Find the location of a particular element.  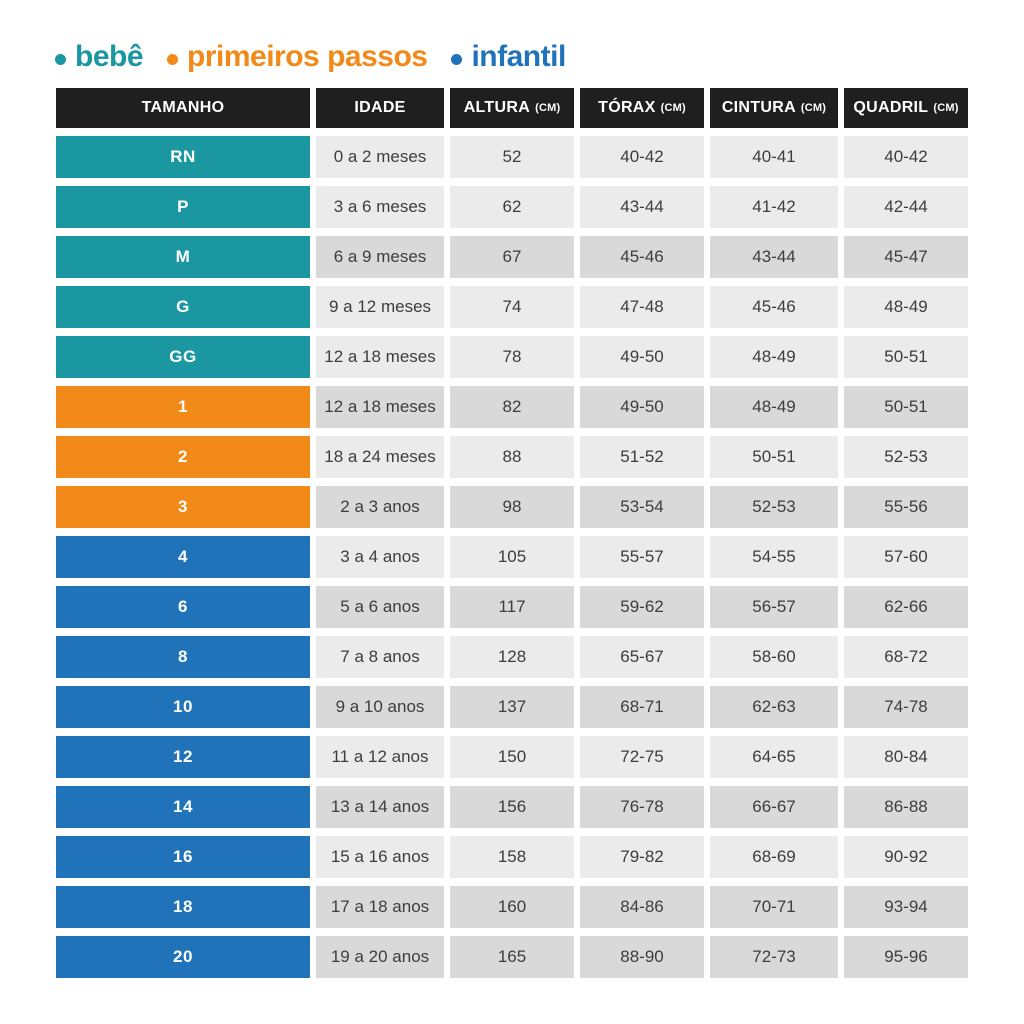

idade-cell: 11 a 12 anos is located at coordinates (380, 757).